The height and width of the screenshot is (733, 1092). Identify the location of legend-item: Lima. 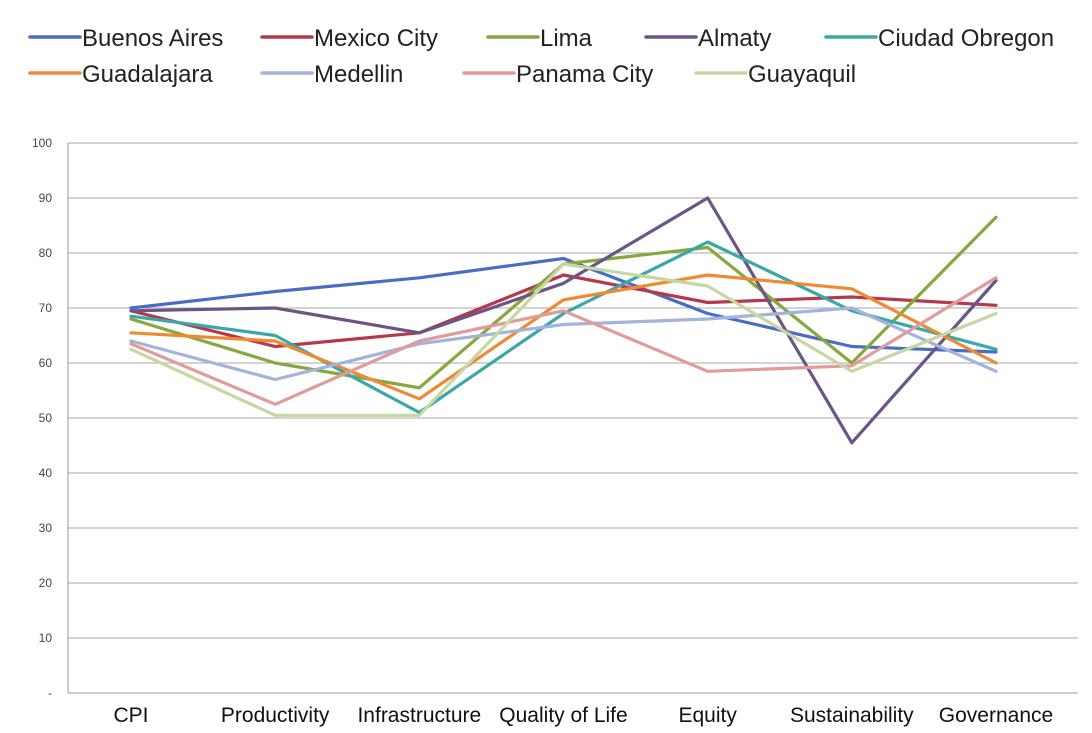
(539, 38).